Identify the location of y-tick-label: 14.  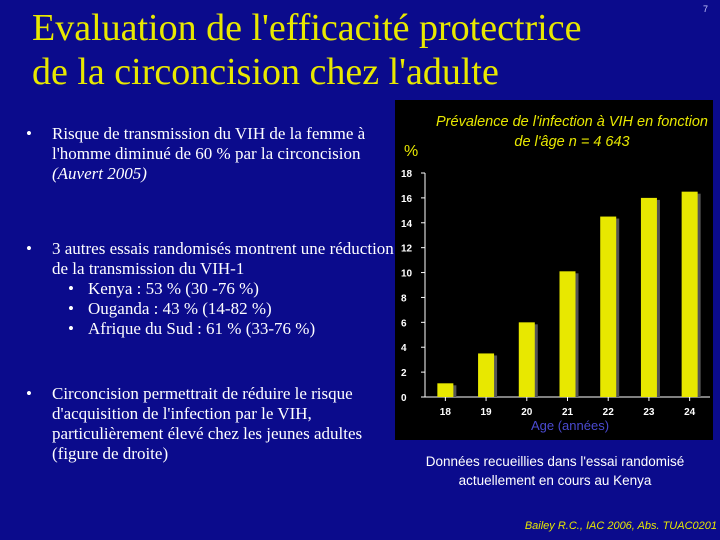
(407, 224).